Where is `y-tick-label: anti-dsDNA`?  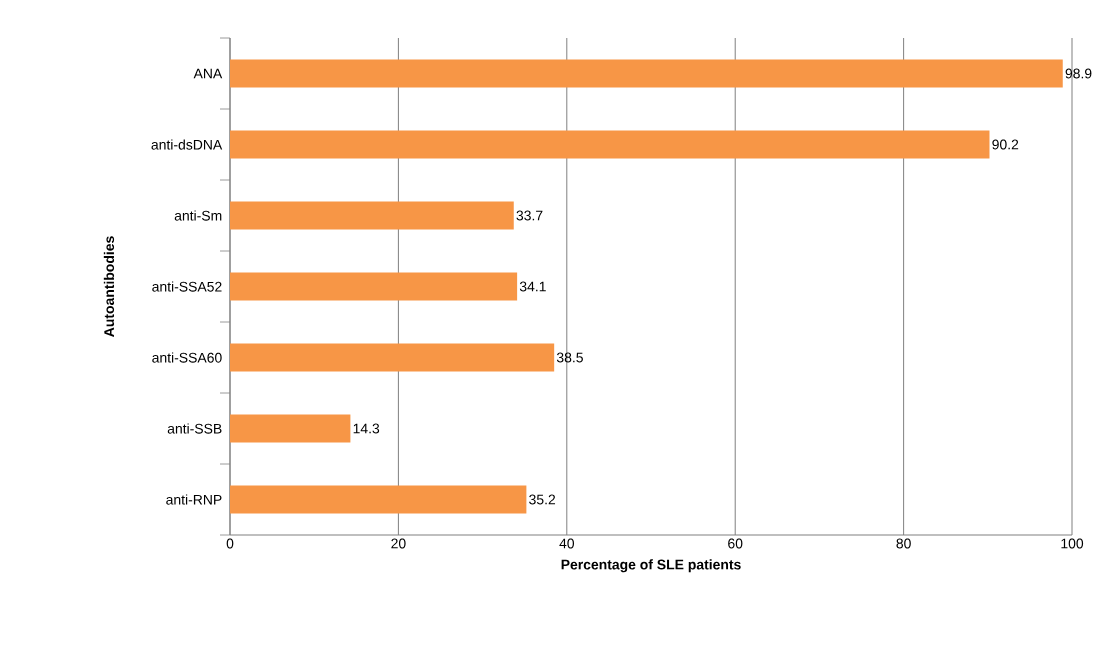
y-tick-label: anti-dsDNA is located at coordinates (187, 144).